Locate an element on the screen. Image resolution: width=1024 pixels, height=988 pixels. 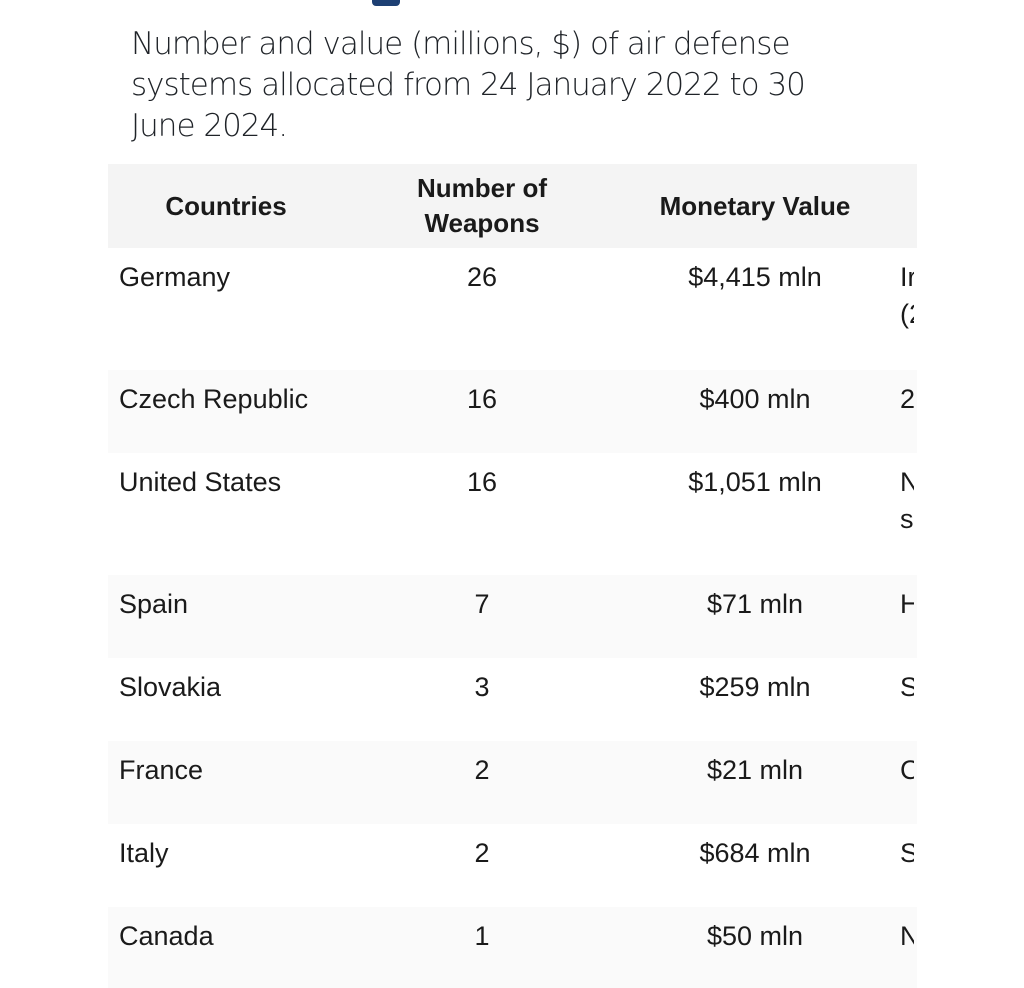
cell-monetary-value: $1,051 mln is located at coordinates (755, 482).